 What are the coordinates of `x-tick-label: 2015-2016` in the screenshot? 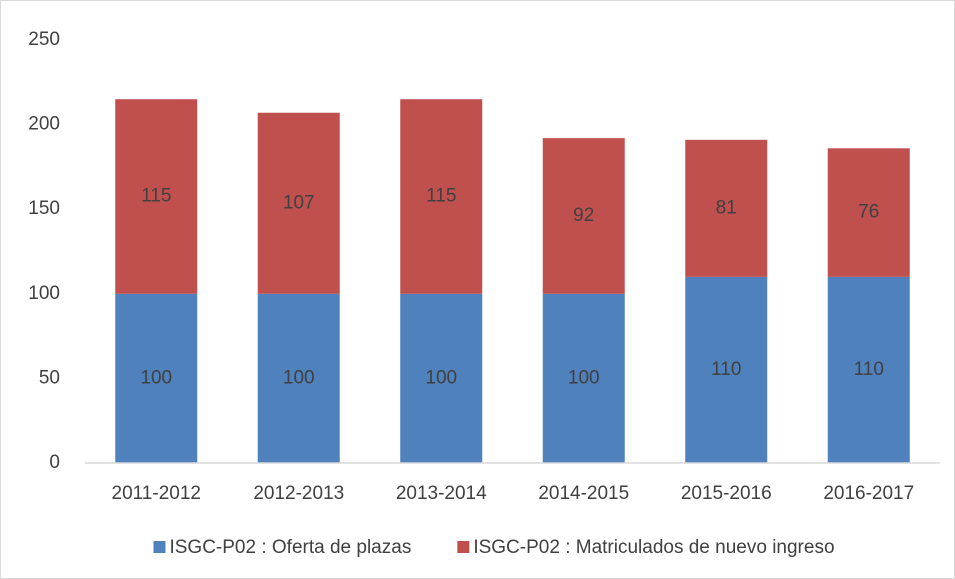 It's located at (726, 493).